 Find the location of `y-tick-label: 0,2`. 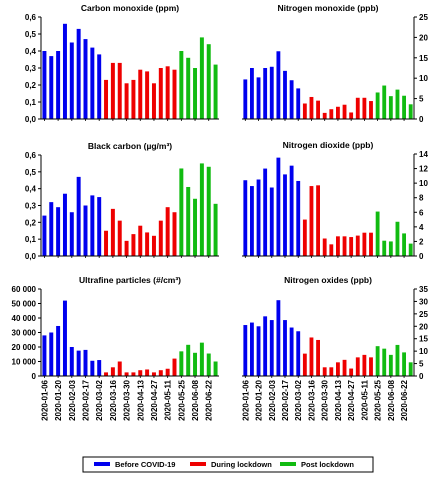

y-tick-label: 0,2 is located at coordinates (31, 85).